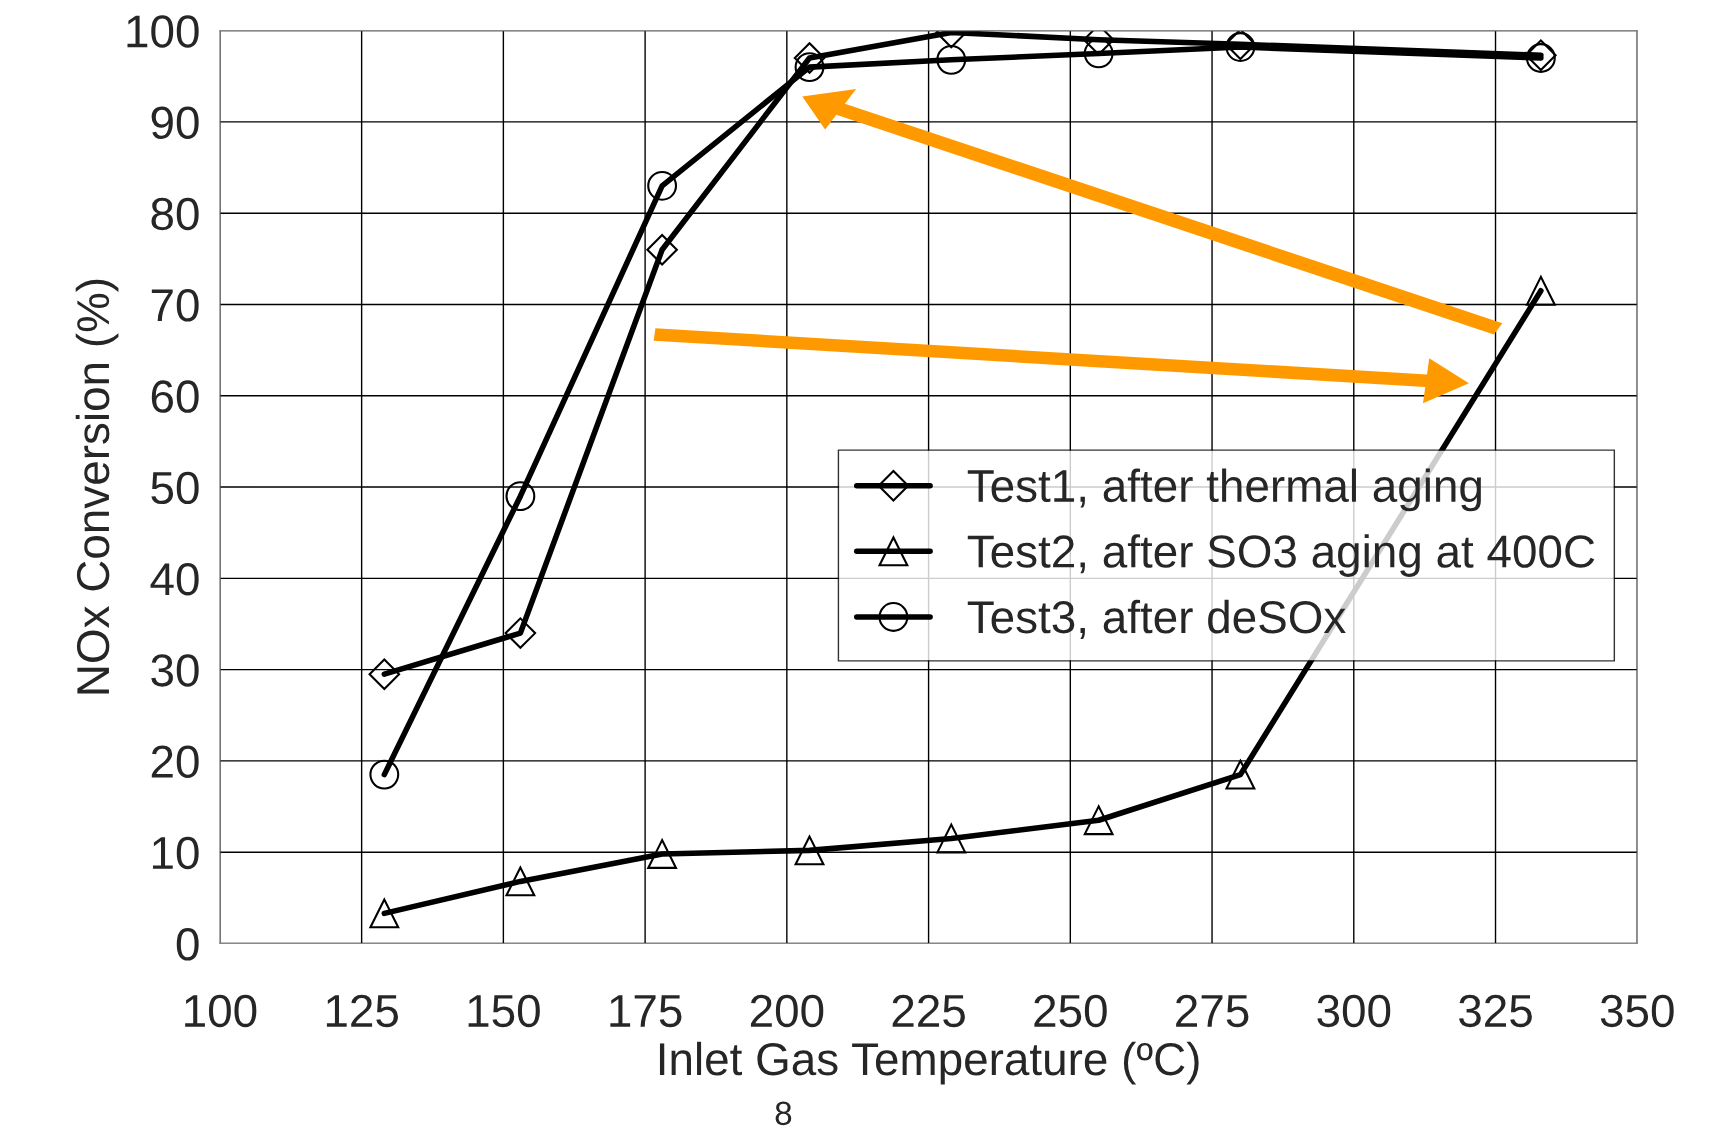 The height and width of the screenshot is (1134, 1718). What do you see at coordinates (928, 1011) in the screenshot?
I see `x-tick-label: 225` at bounding box center [928, 1011].